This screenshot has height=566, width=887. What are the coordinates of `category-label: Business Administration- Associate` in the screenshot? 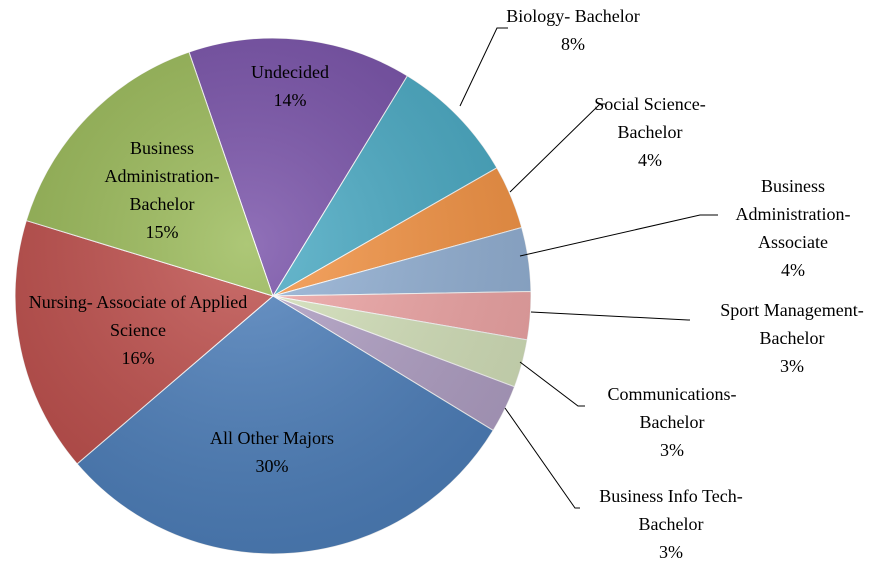 It's located at (793, 214).